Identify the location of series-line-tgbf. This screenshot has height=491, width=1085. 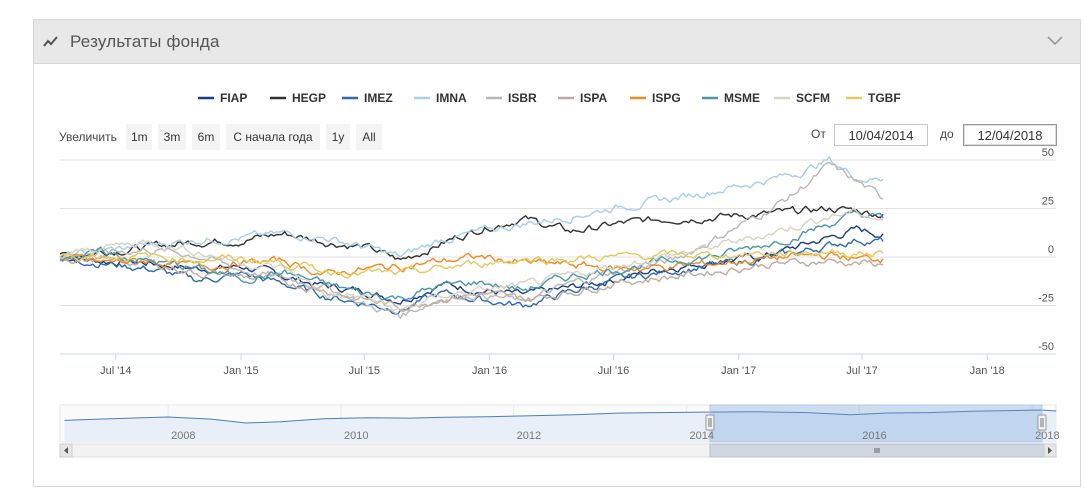
(471, 263).